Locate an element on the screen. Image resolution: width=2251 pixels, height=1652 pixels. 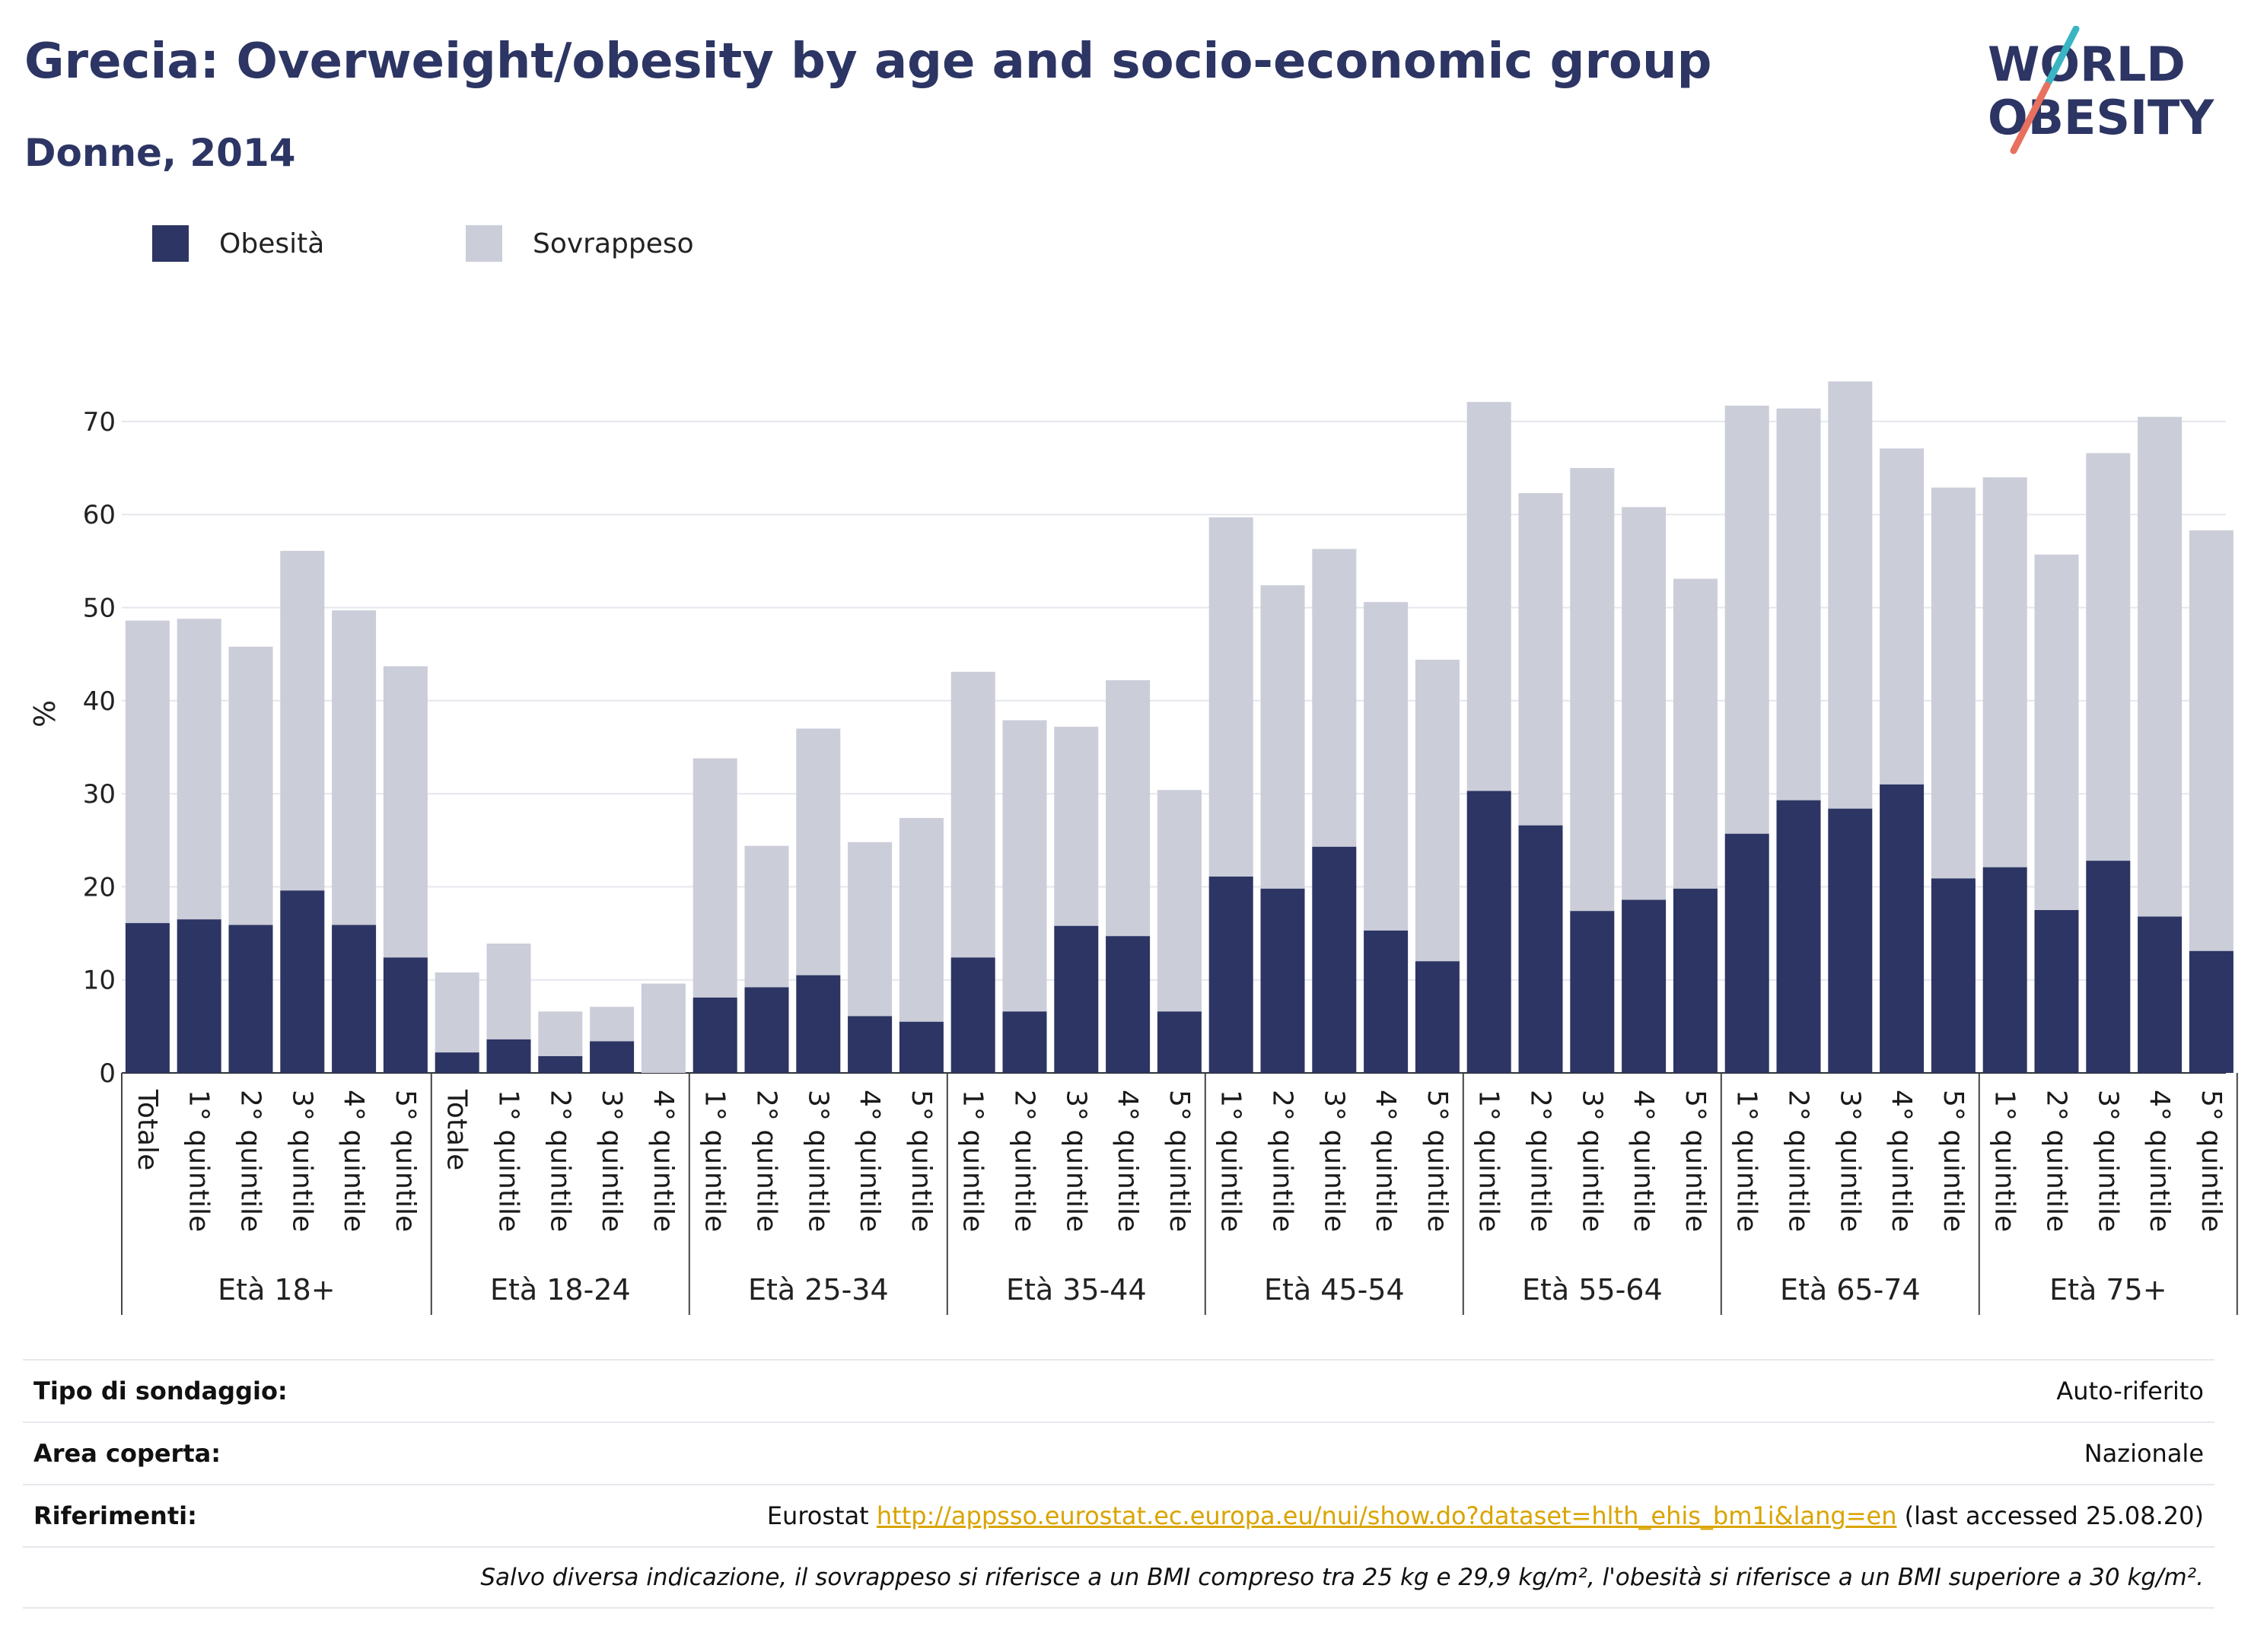
x-tick-label-4-1: 2° quintile is located at coordinates (1282, 1161).